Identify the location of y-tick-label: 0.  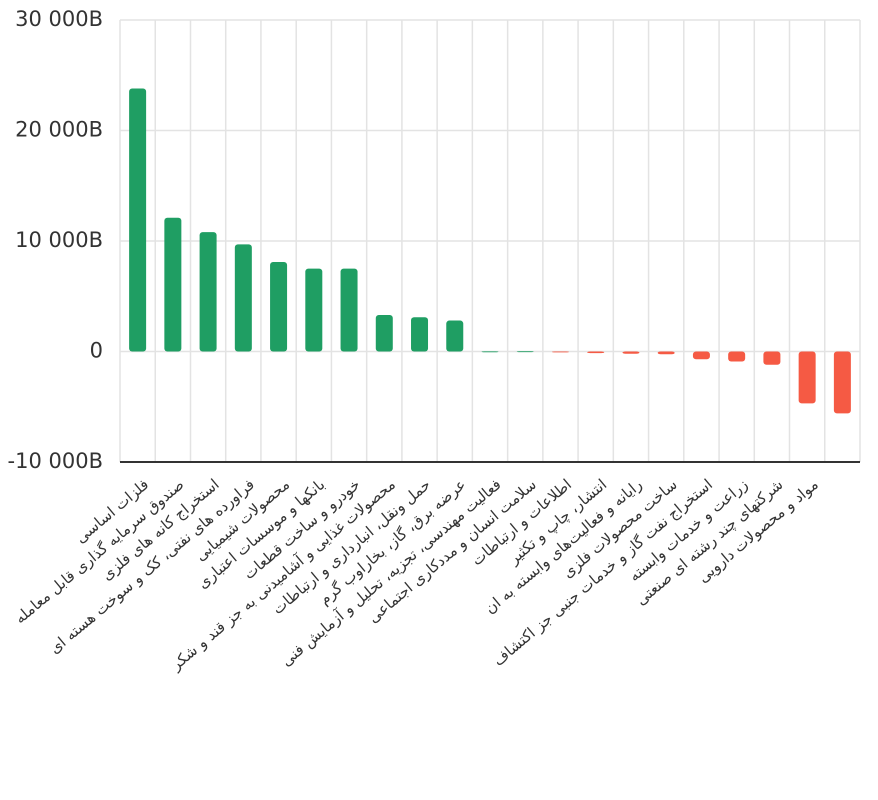
(96, 351).